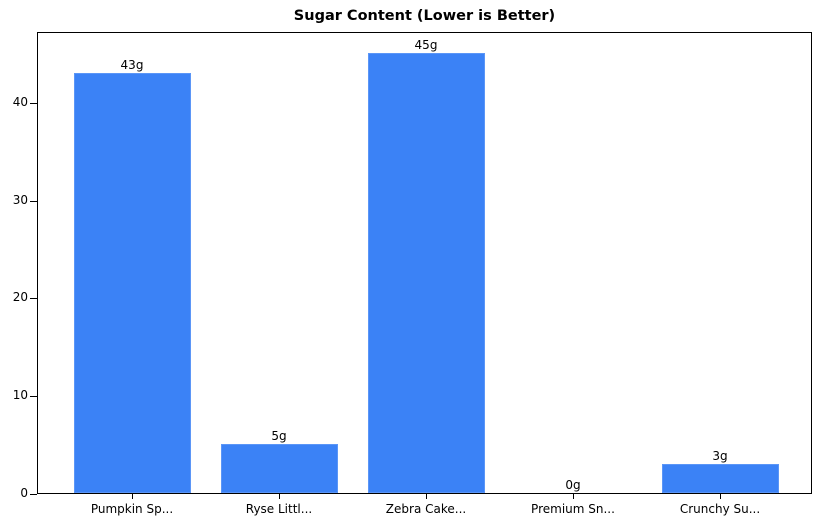 Image resolution: width=822 pixels, height=528 pixels. I want to click on y-tick-label: 10, so click(20, 395).